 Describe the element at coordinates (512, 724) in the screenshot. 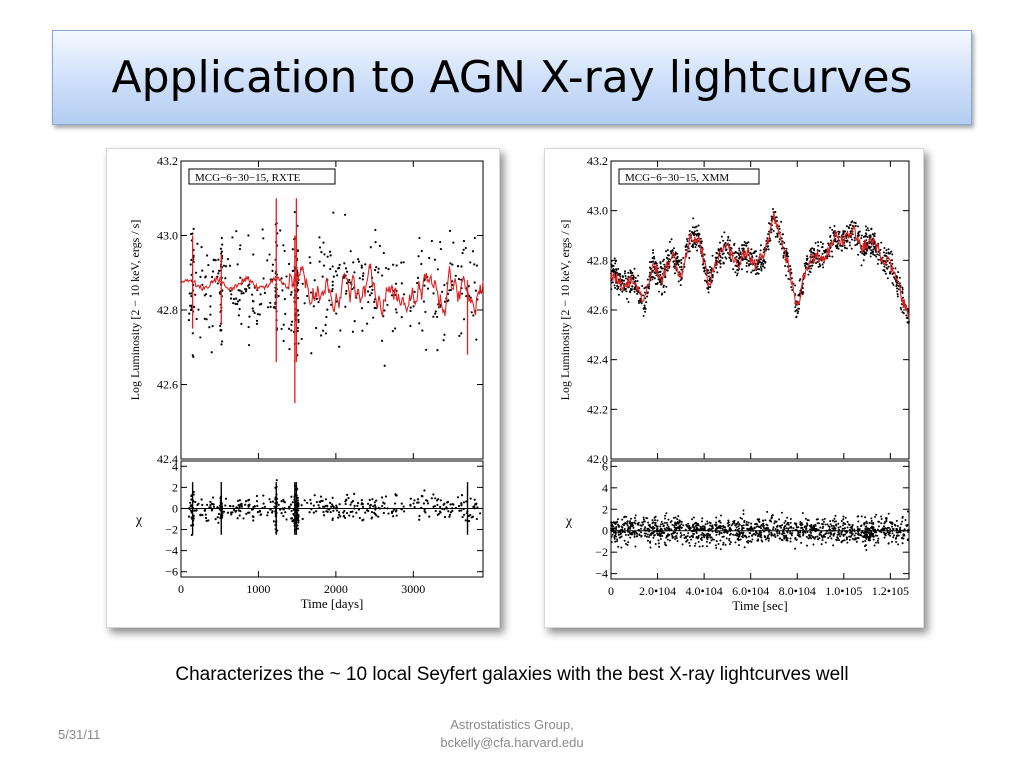

I see `footer-credit-line1: Astrostatistics Group,` at that location.